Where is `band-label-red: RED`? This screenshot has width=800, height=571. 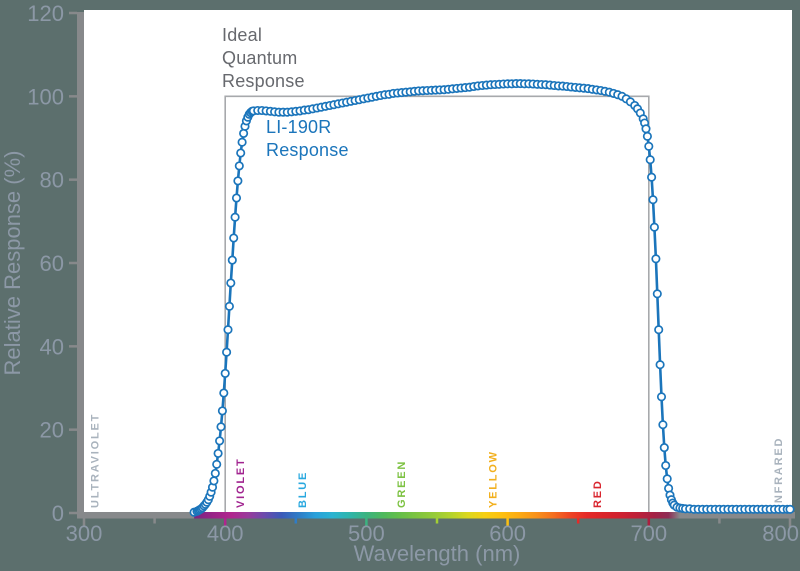 band-label-red: RED is located at coordinates (598, 493).